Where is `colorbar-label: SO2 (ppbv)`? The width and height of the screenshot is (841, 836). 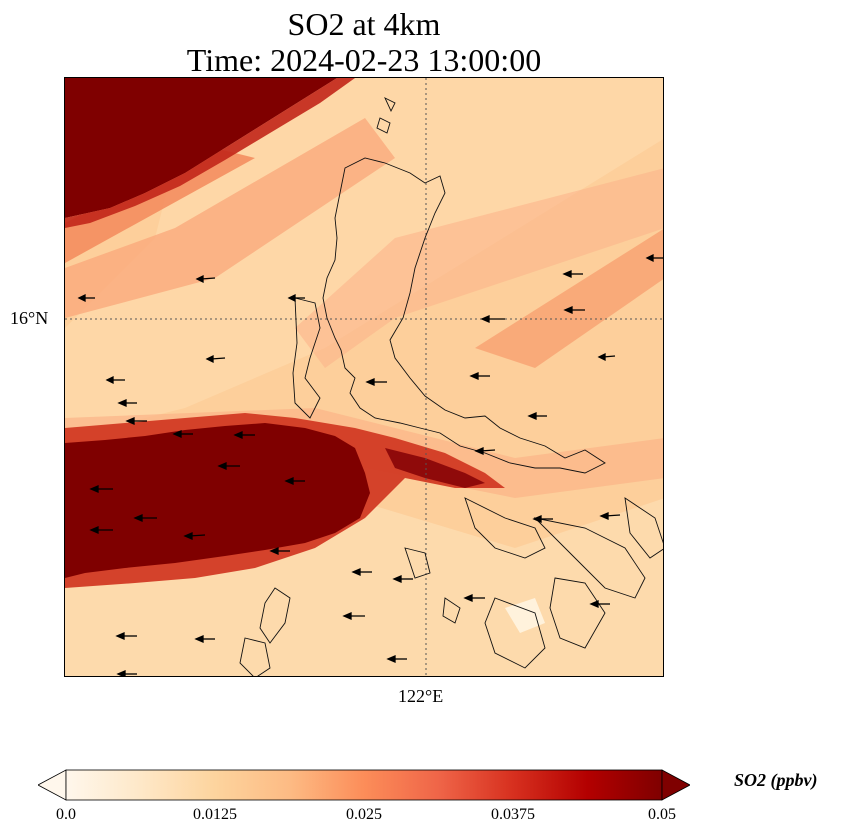 colorbar-label: SO2 (ppbv) is located at coordinates (776, 780).